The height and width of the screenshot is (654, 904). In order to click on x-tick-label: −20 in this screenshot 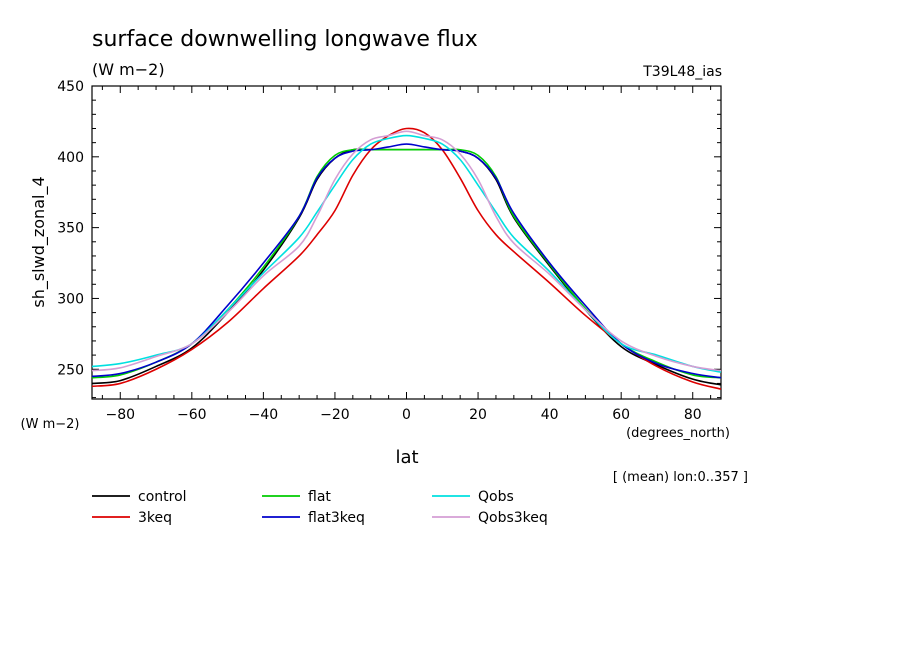, I will do `click(335, 415)`.